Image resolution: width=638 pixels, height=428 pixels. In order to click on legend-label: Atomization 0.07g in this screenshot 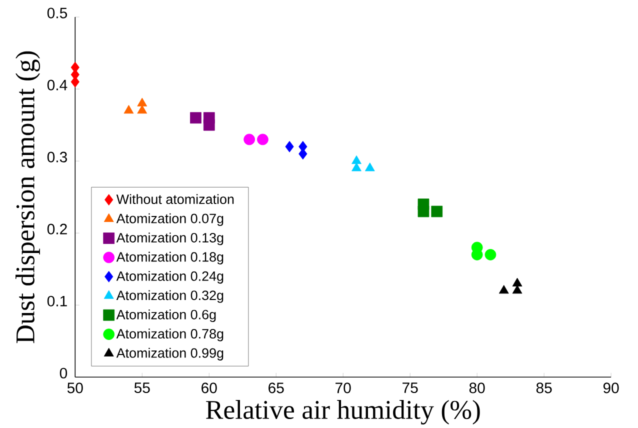, I will do `click(170, 219)`.